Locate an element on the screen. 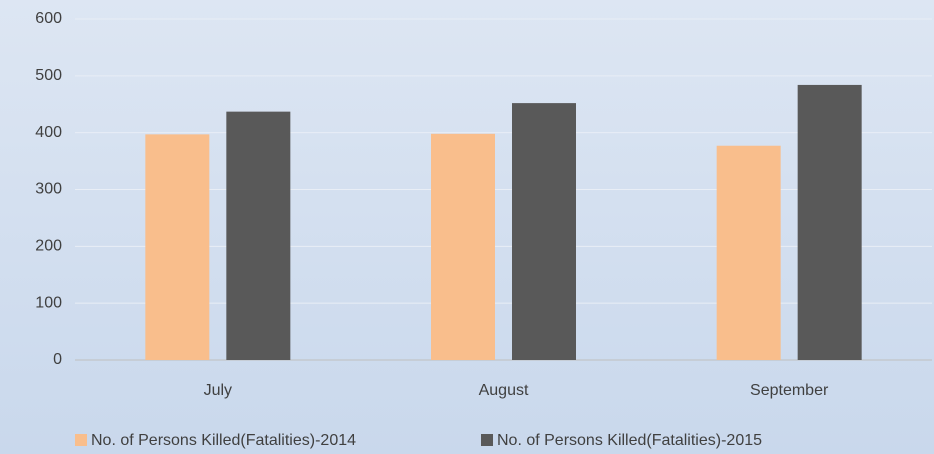  y-tick-label: 0 is located at coordinates (57, 359).